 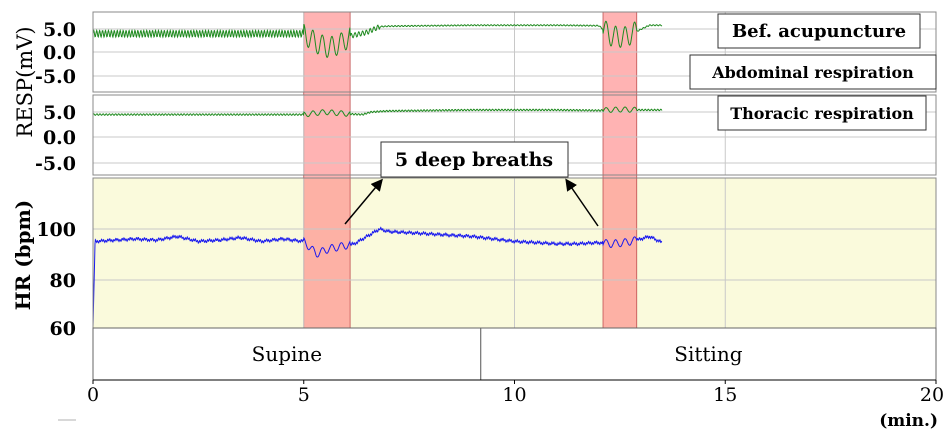 I want to click on legend-label: Bef. acupuncture, so click(x=819, y=31).